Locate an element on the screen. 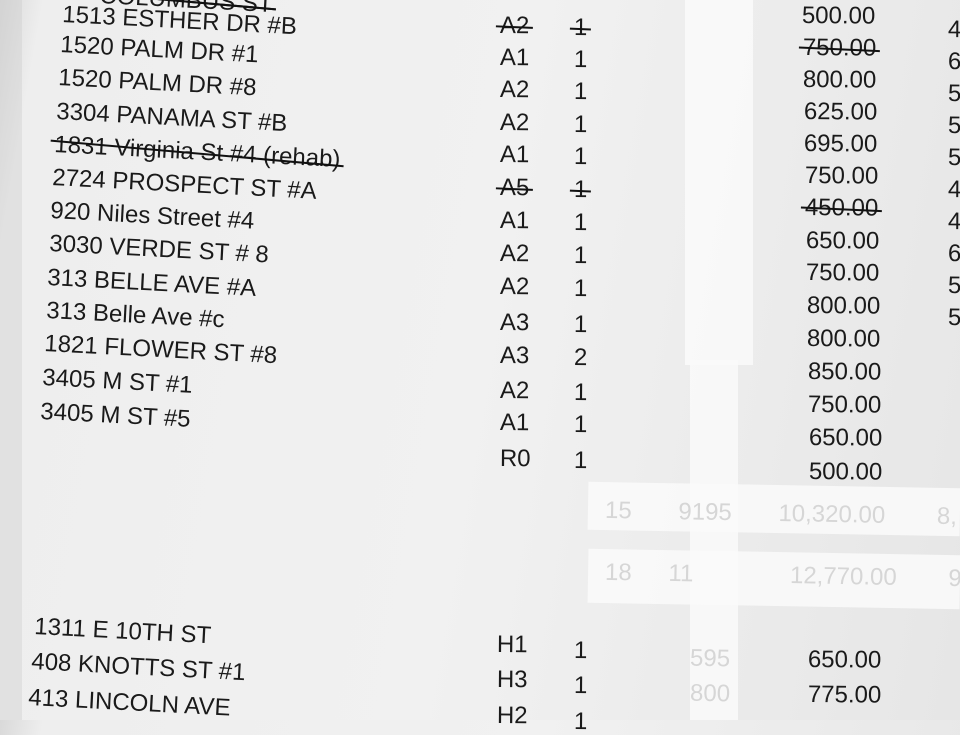  rent-amount-text: 775.00 is located at coordinates (844, 695).